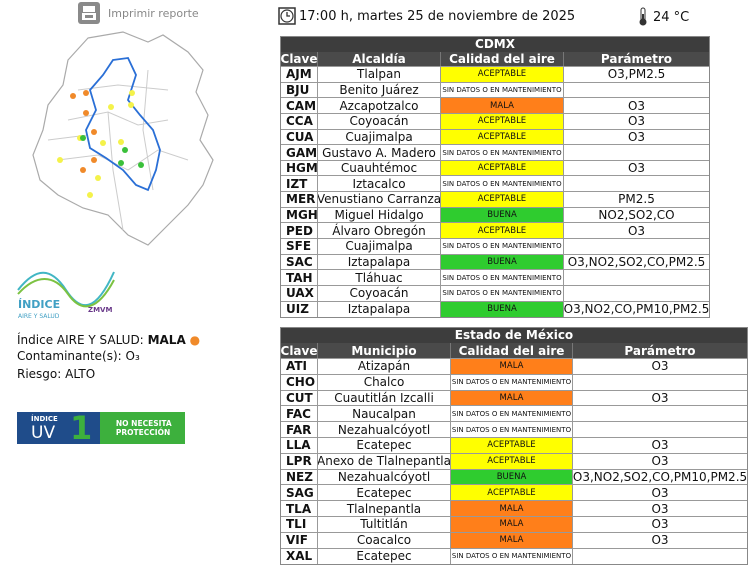 This screenshot has width=750, height=565. What do you see at coordinates (384, 508) in the screenshot?
I see `station-location: Tlalnepantla` at bounding box center [384, 508].